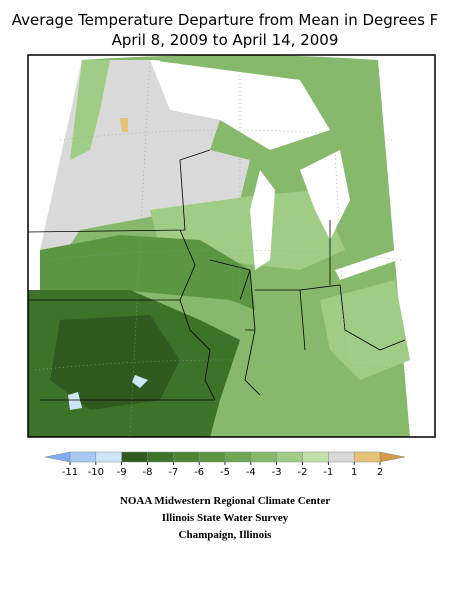  What do you see at coordinates (277, 472) in the screenshot?
I see `colorbar-tick-label: -3` at bounding box center [277, 472].